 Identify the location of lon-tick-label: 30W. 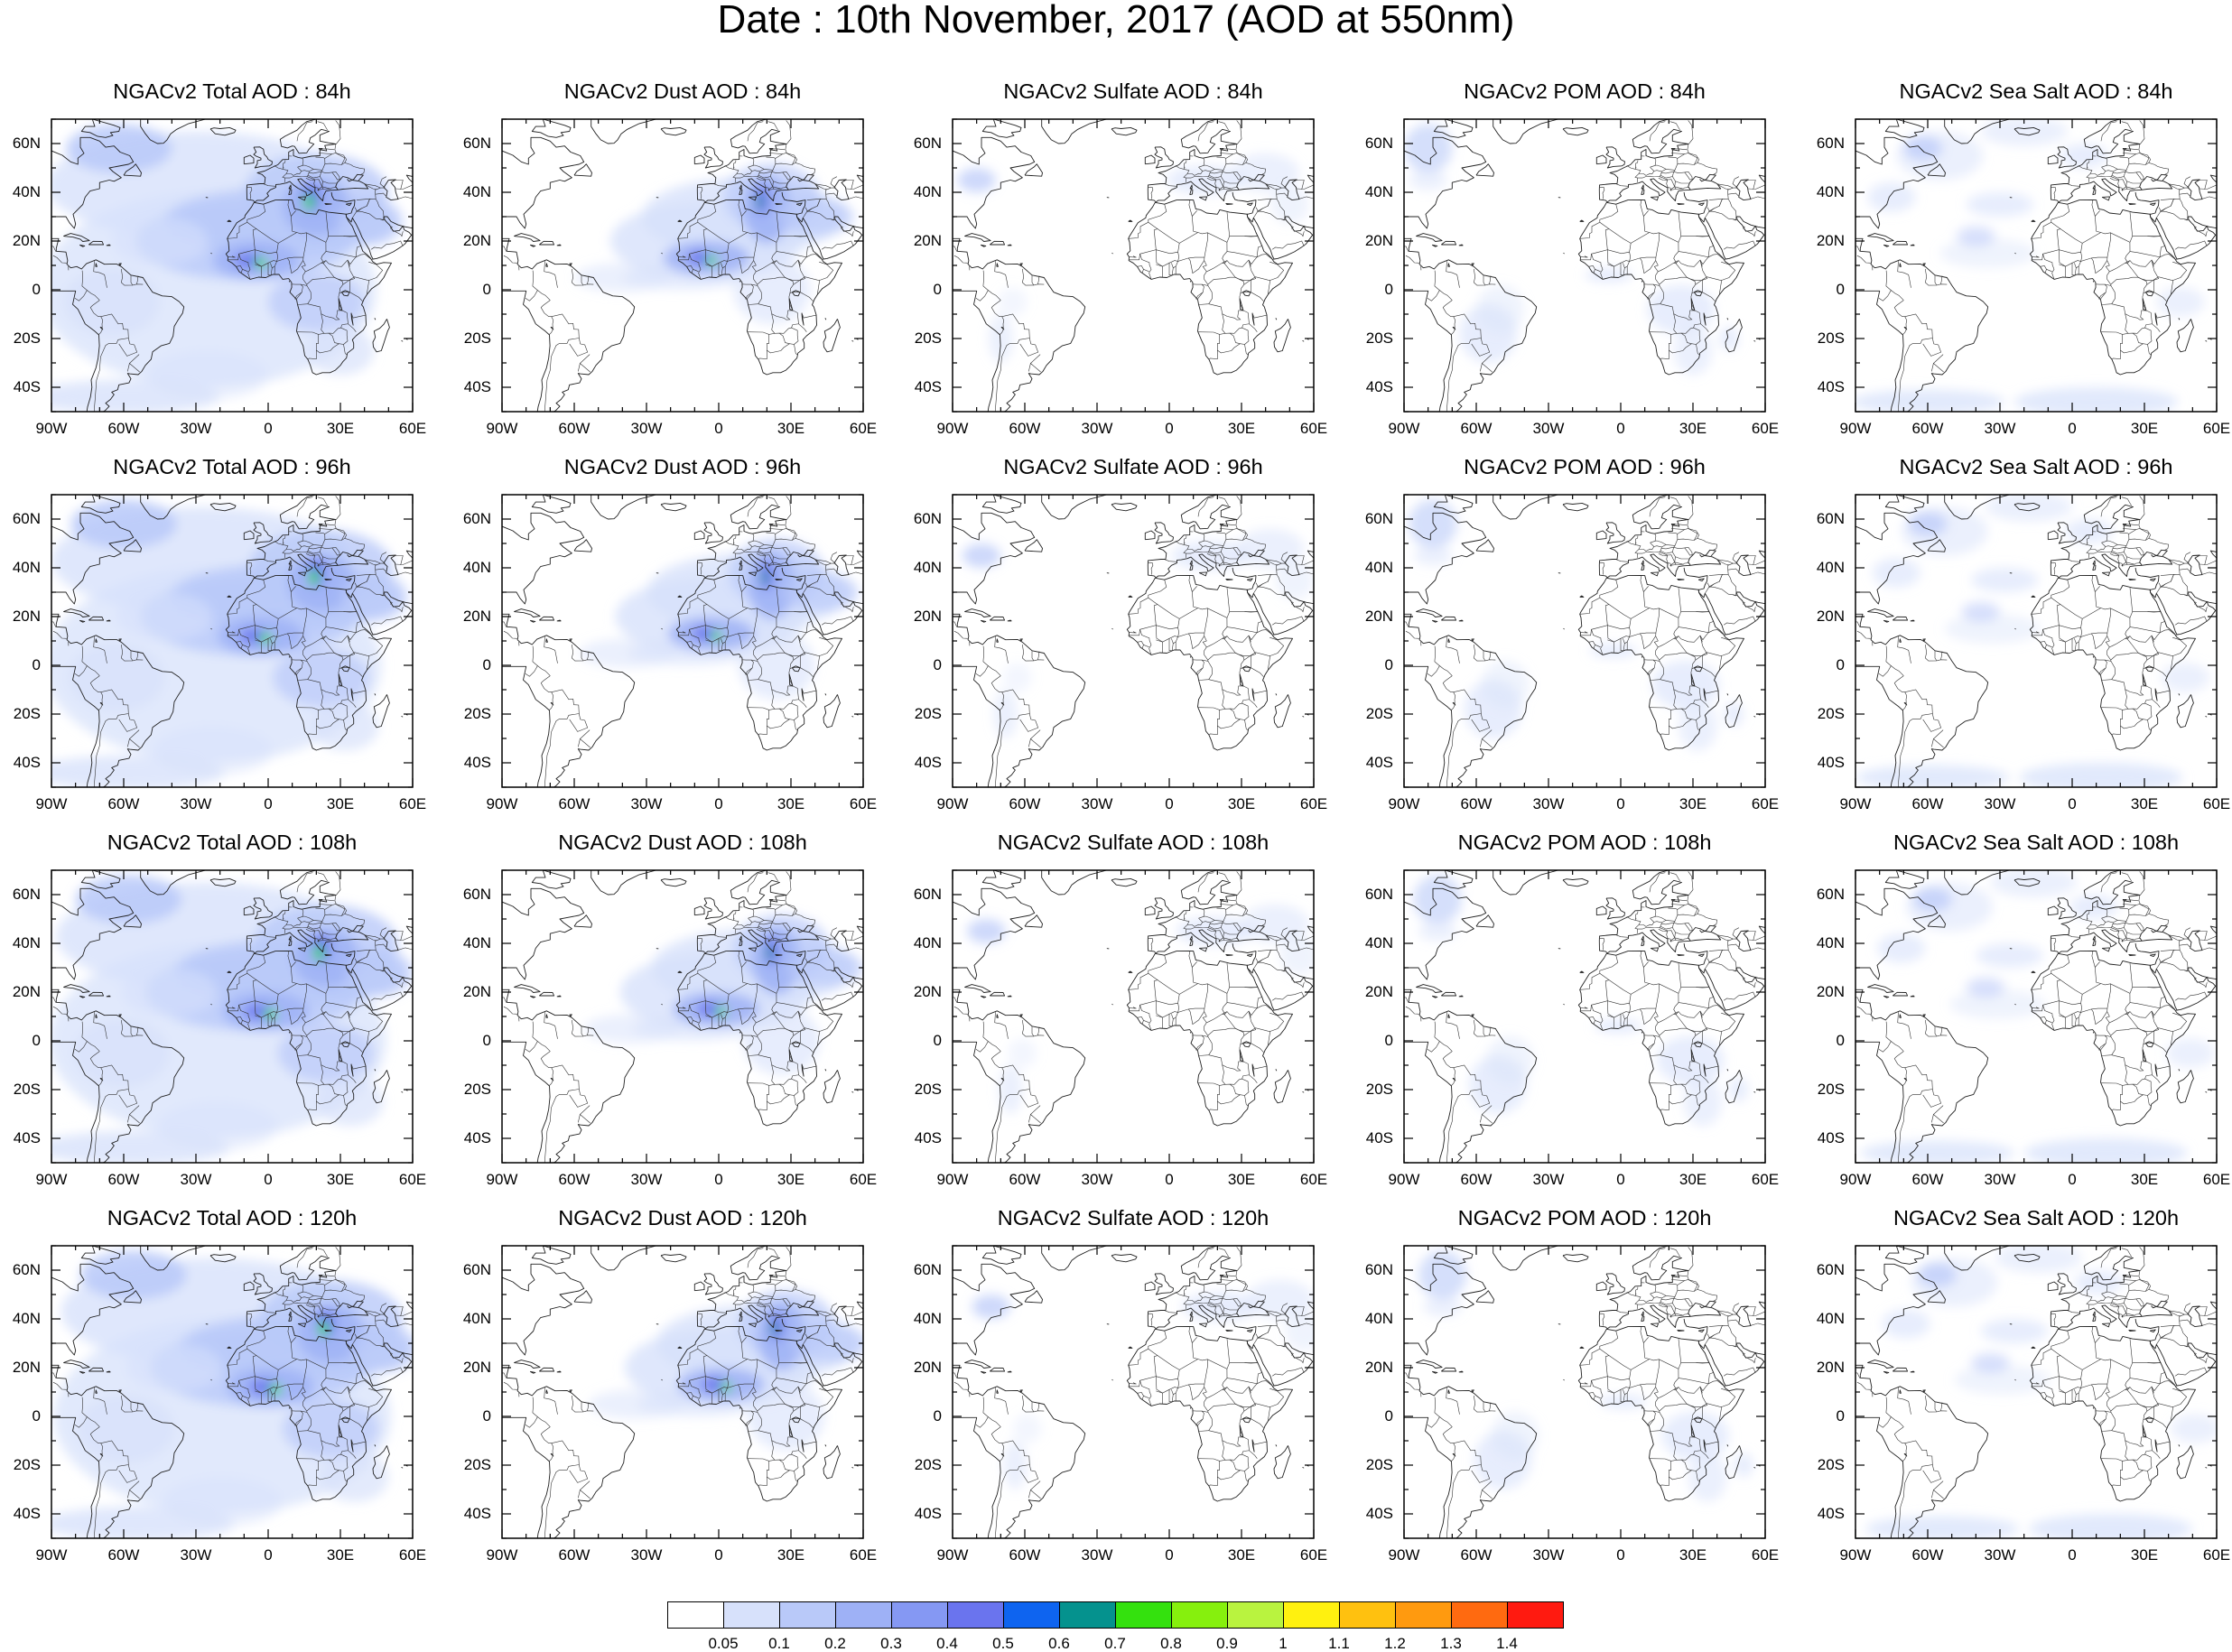
(646, 428).